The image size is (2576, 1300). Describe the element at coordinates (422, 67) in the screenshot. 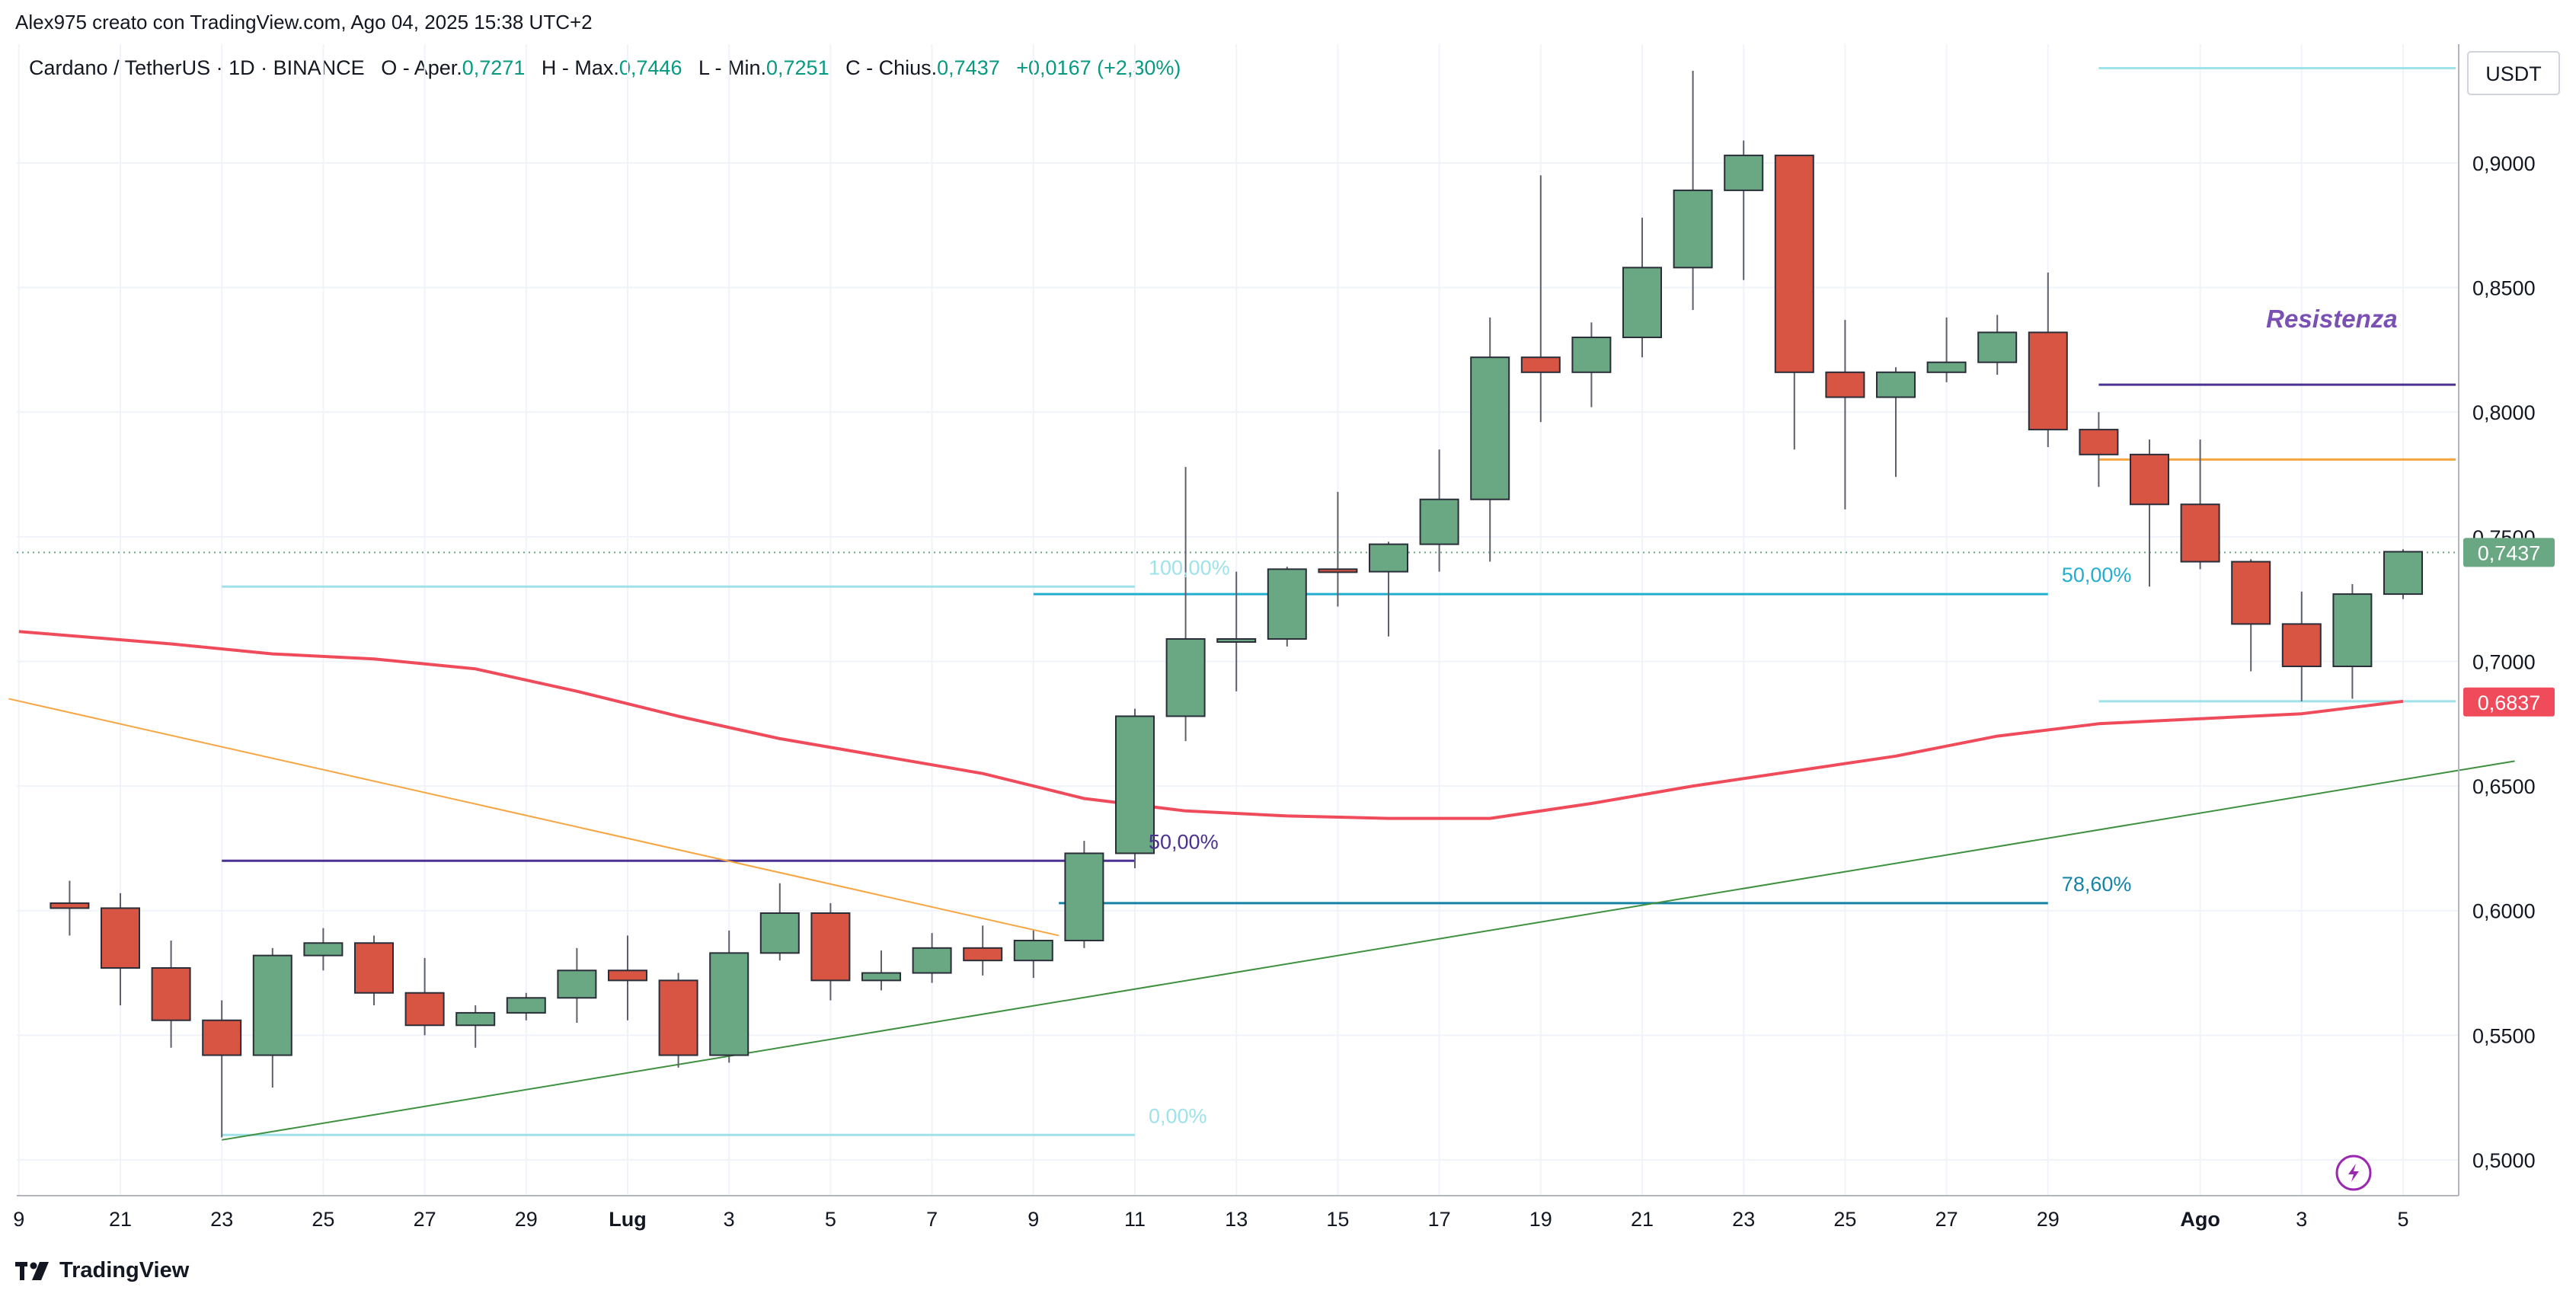

I see `legend-open-label: O - Aper.` at that location.